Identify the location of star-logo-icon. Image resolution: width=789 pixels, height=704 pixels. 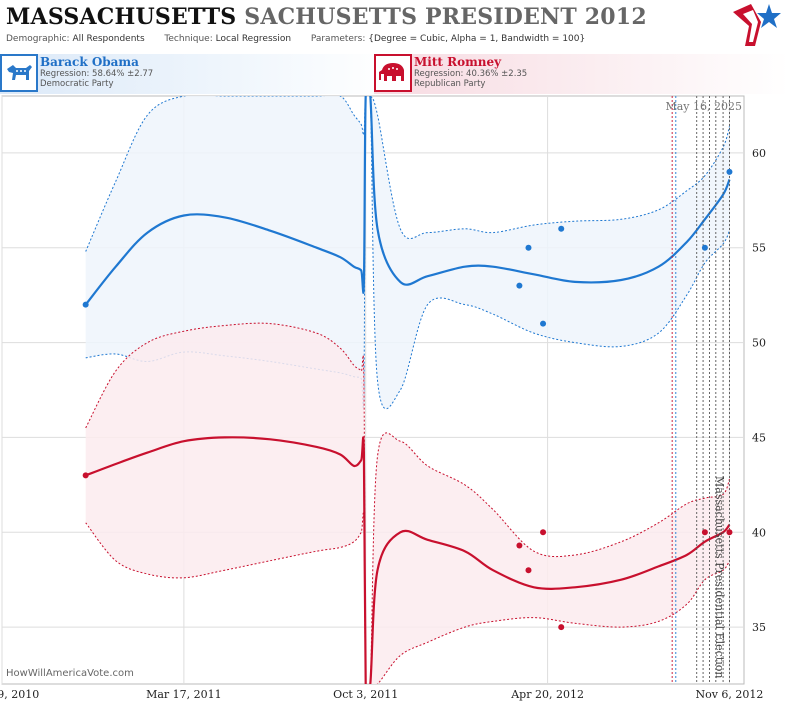
(757, 25).